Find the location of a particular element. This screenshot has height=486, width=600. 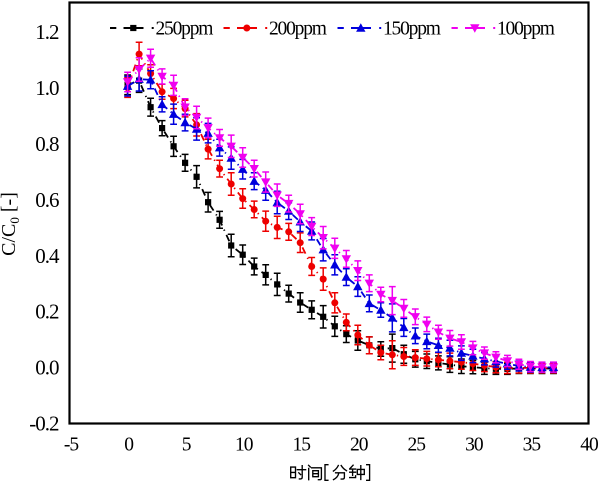

svg-text: 1.0 is located at coordinates (47, 88).